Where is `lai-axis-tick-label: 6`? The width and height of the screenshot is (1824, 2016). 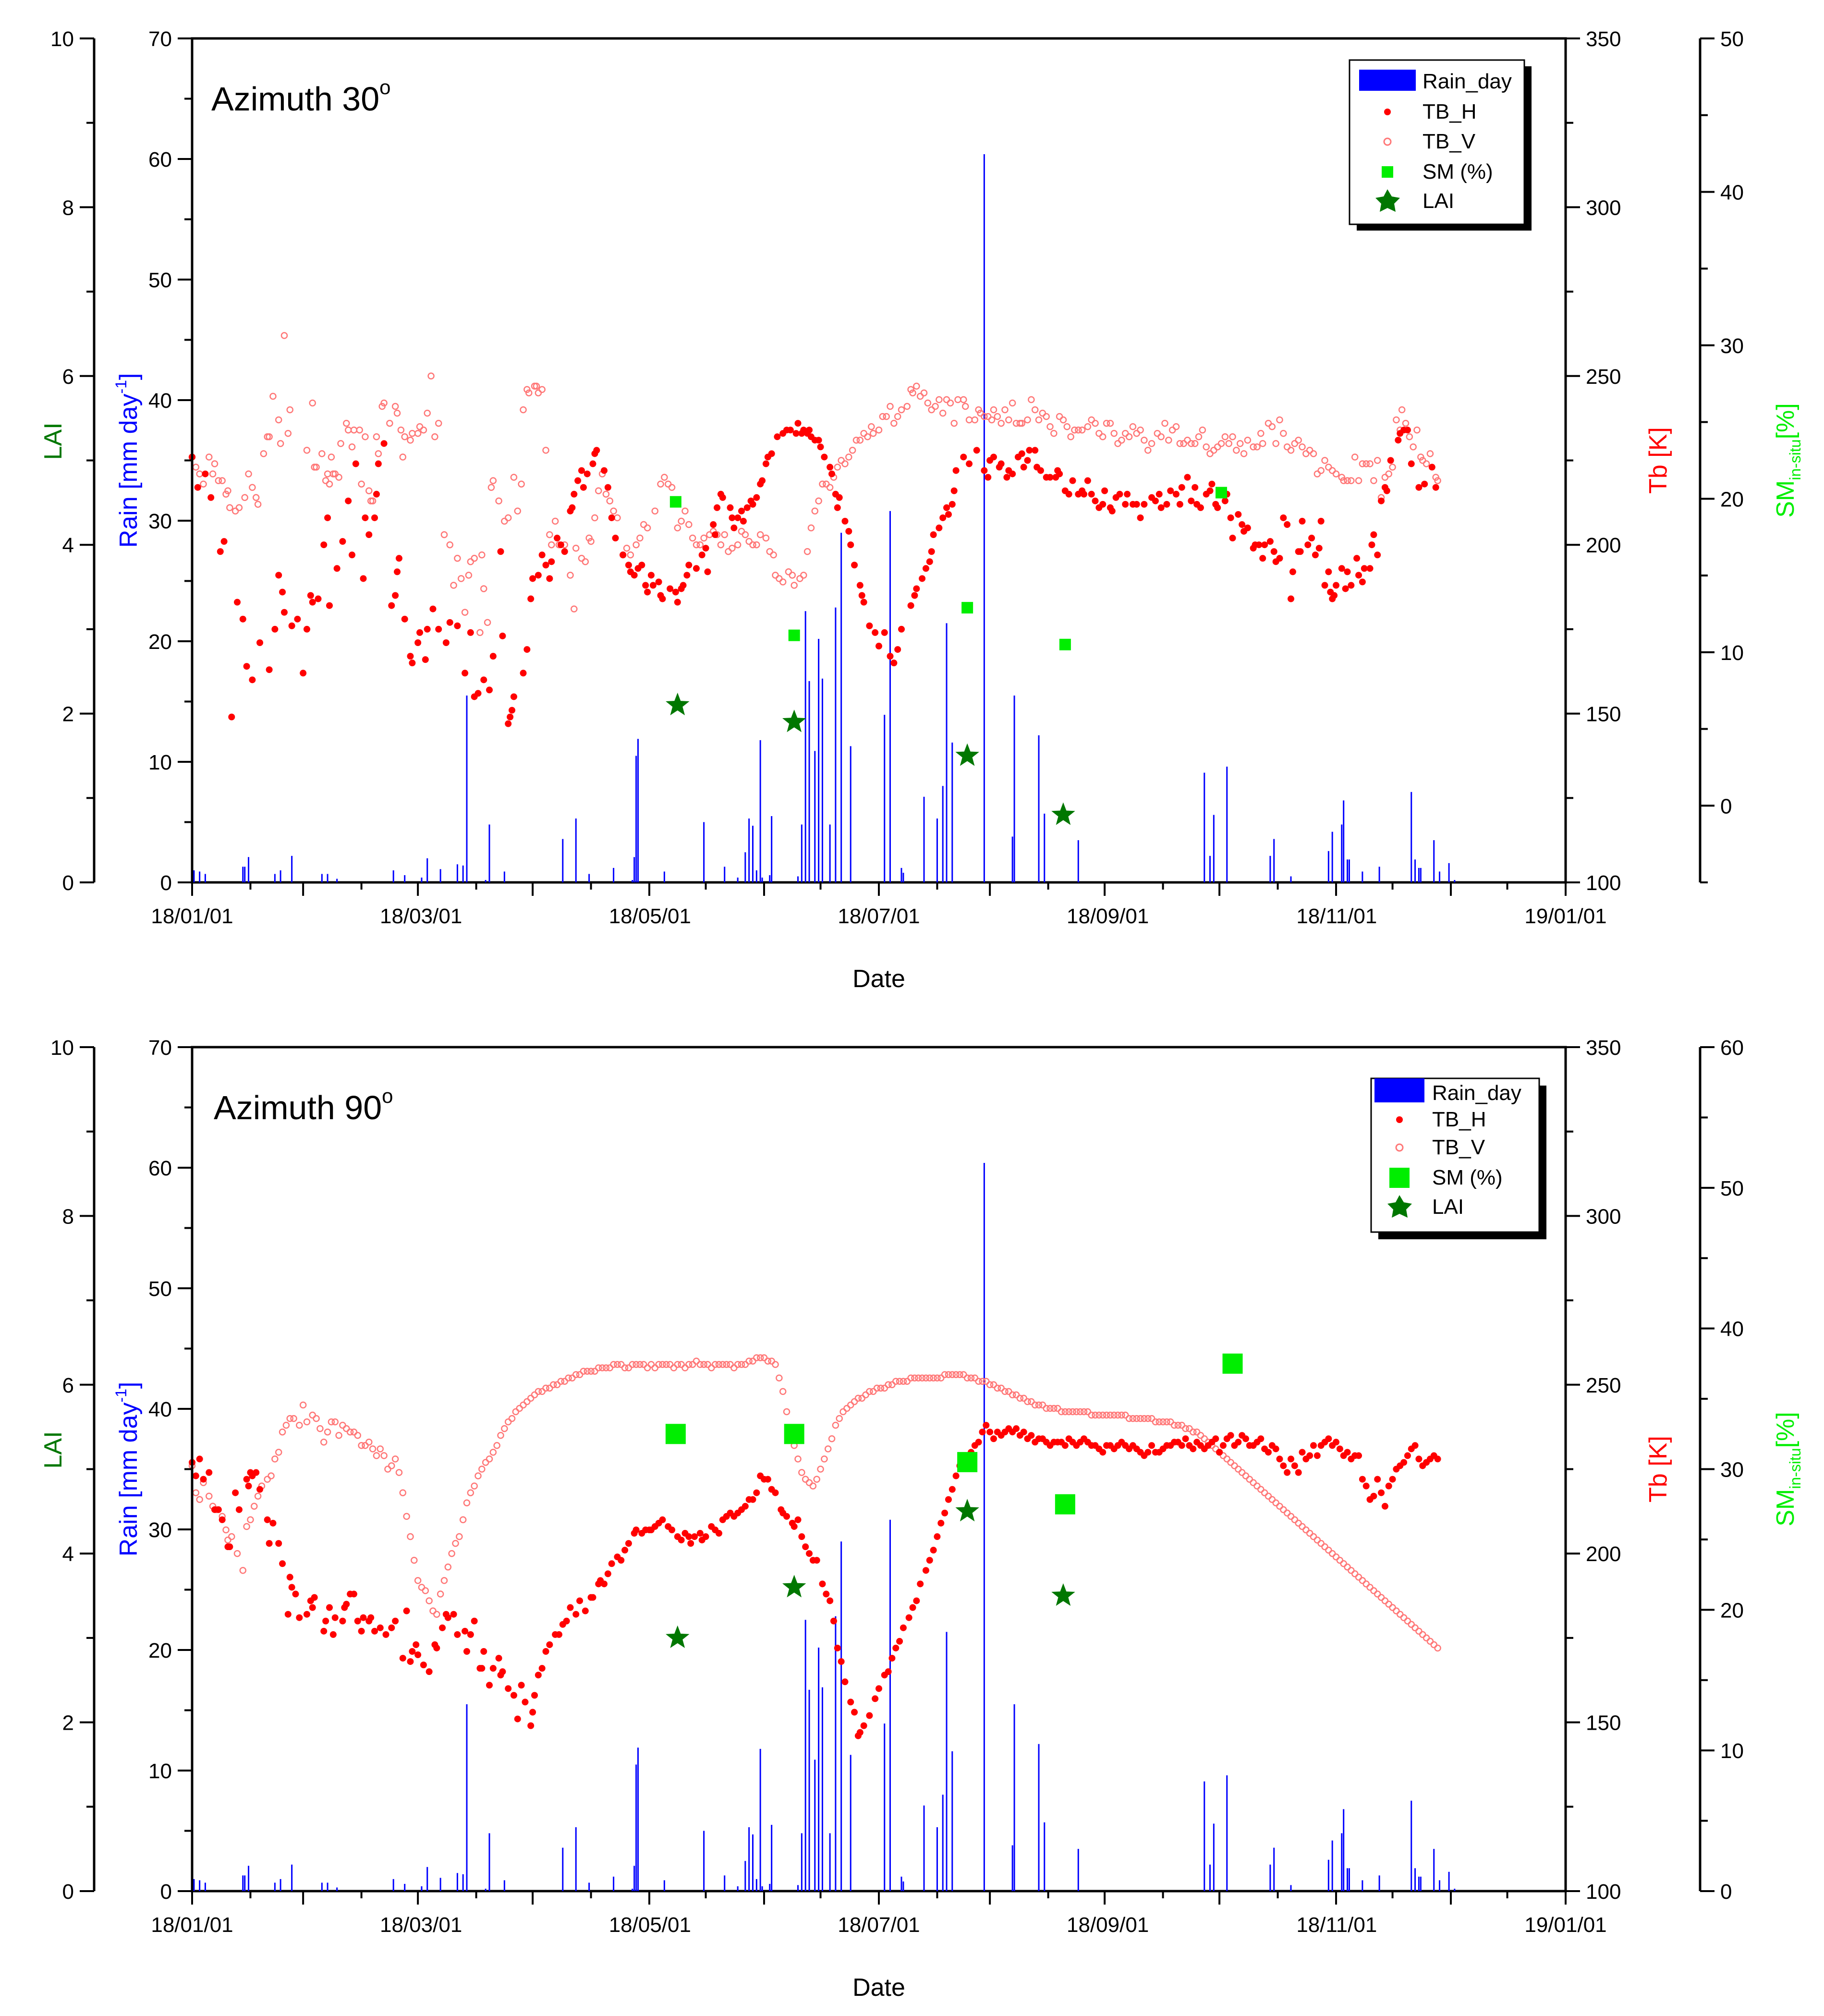
lai-axis-tick-label: 6 is located at coordinates (68, 1385).